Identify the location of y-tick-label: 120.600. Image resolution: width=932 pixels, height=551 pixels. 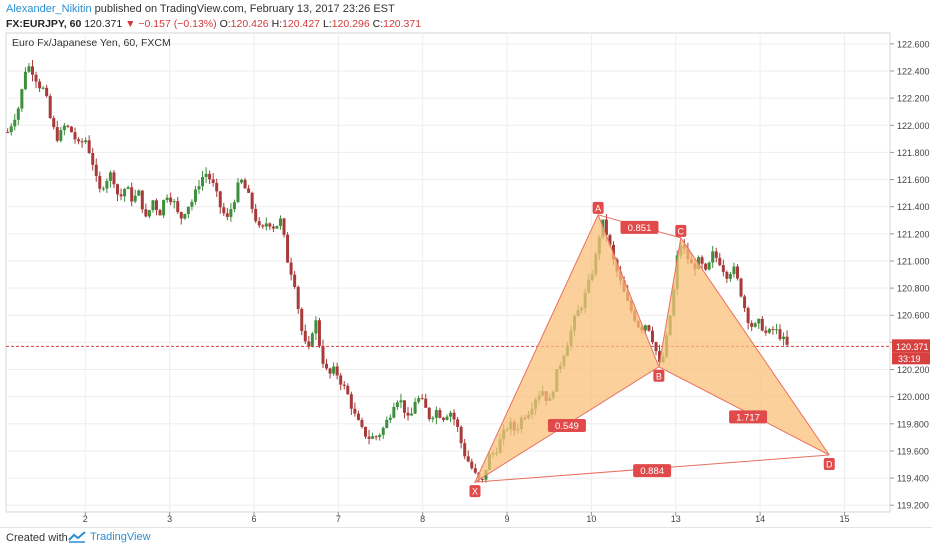
(913, 316).